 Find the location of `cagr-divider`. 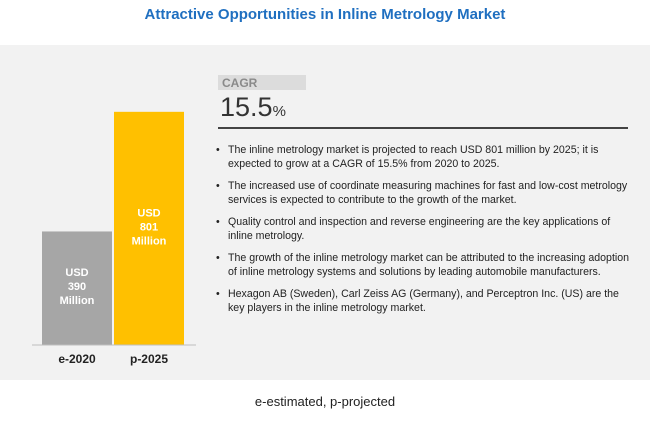

cagr-divider is located at coordinates (423, 128).